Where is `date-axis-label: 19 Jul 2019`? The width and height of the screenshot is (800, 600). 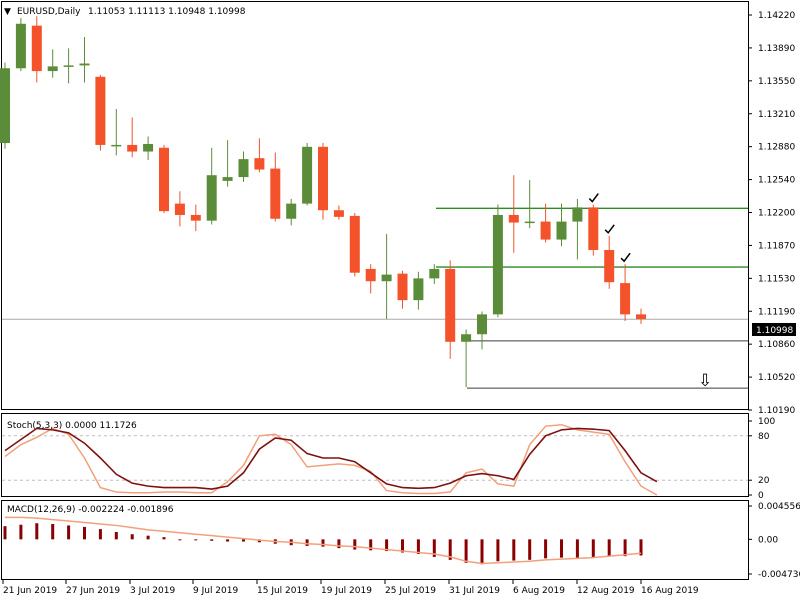 date-axis-label: 19 Jul 2019 is located at coordinates (346, 591).